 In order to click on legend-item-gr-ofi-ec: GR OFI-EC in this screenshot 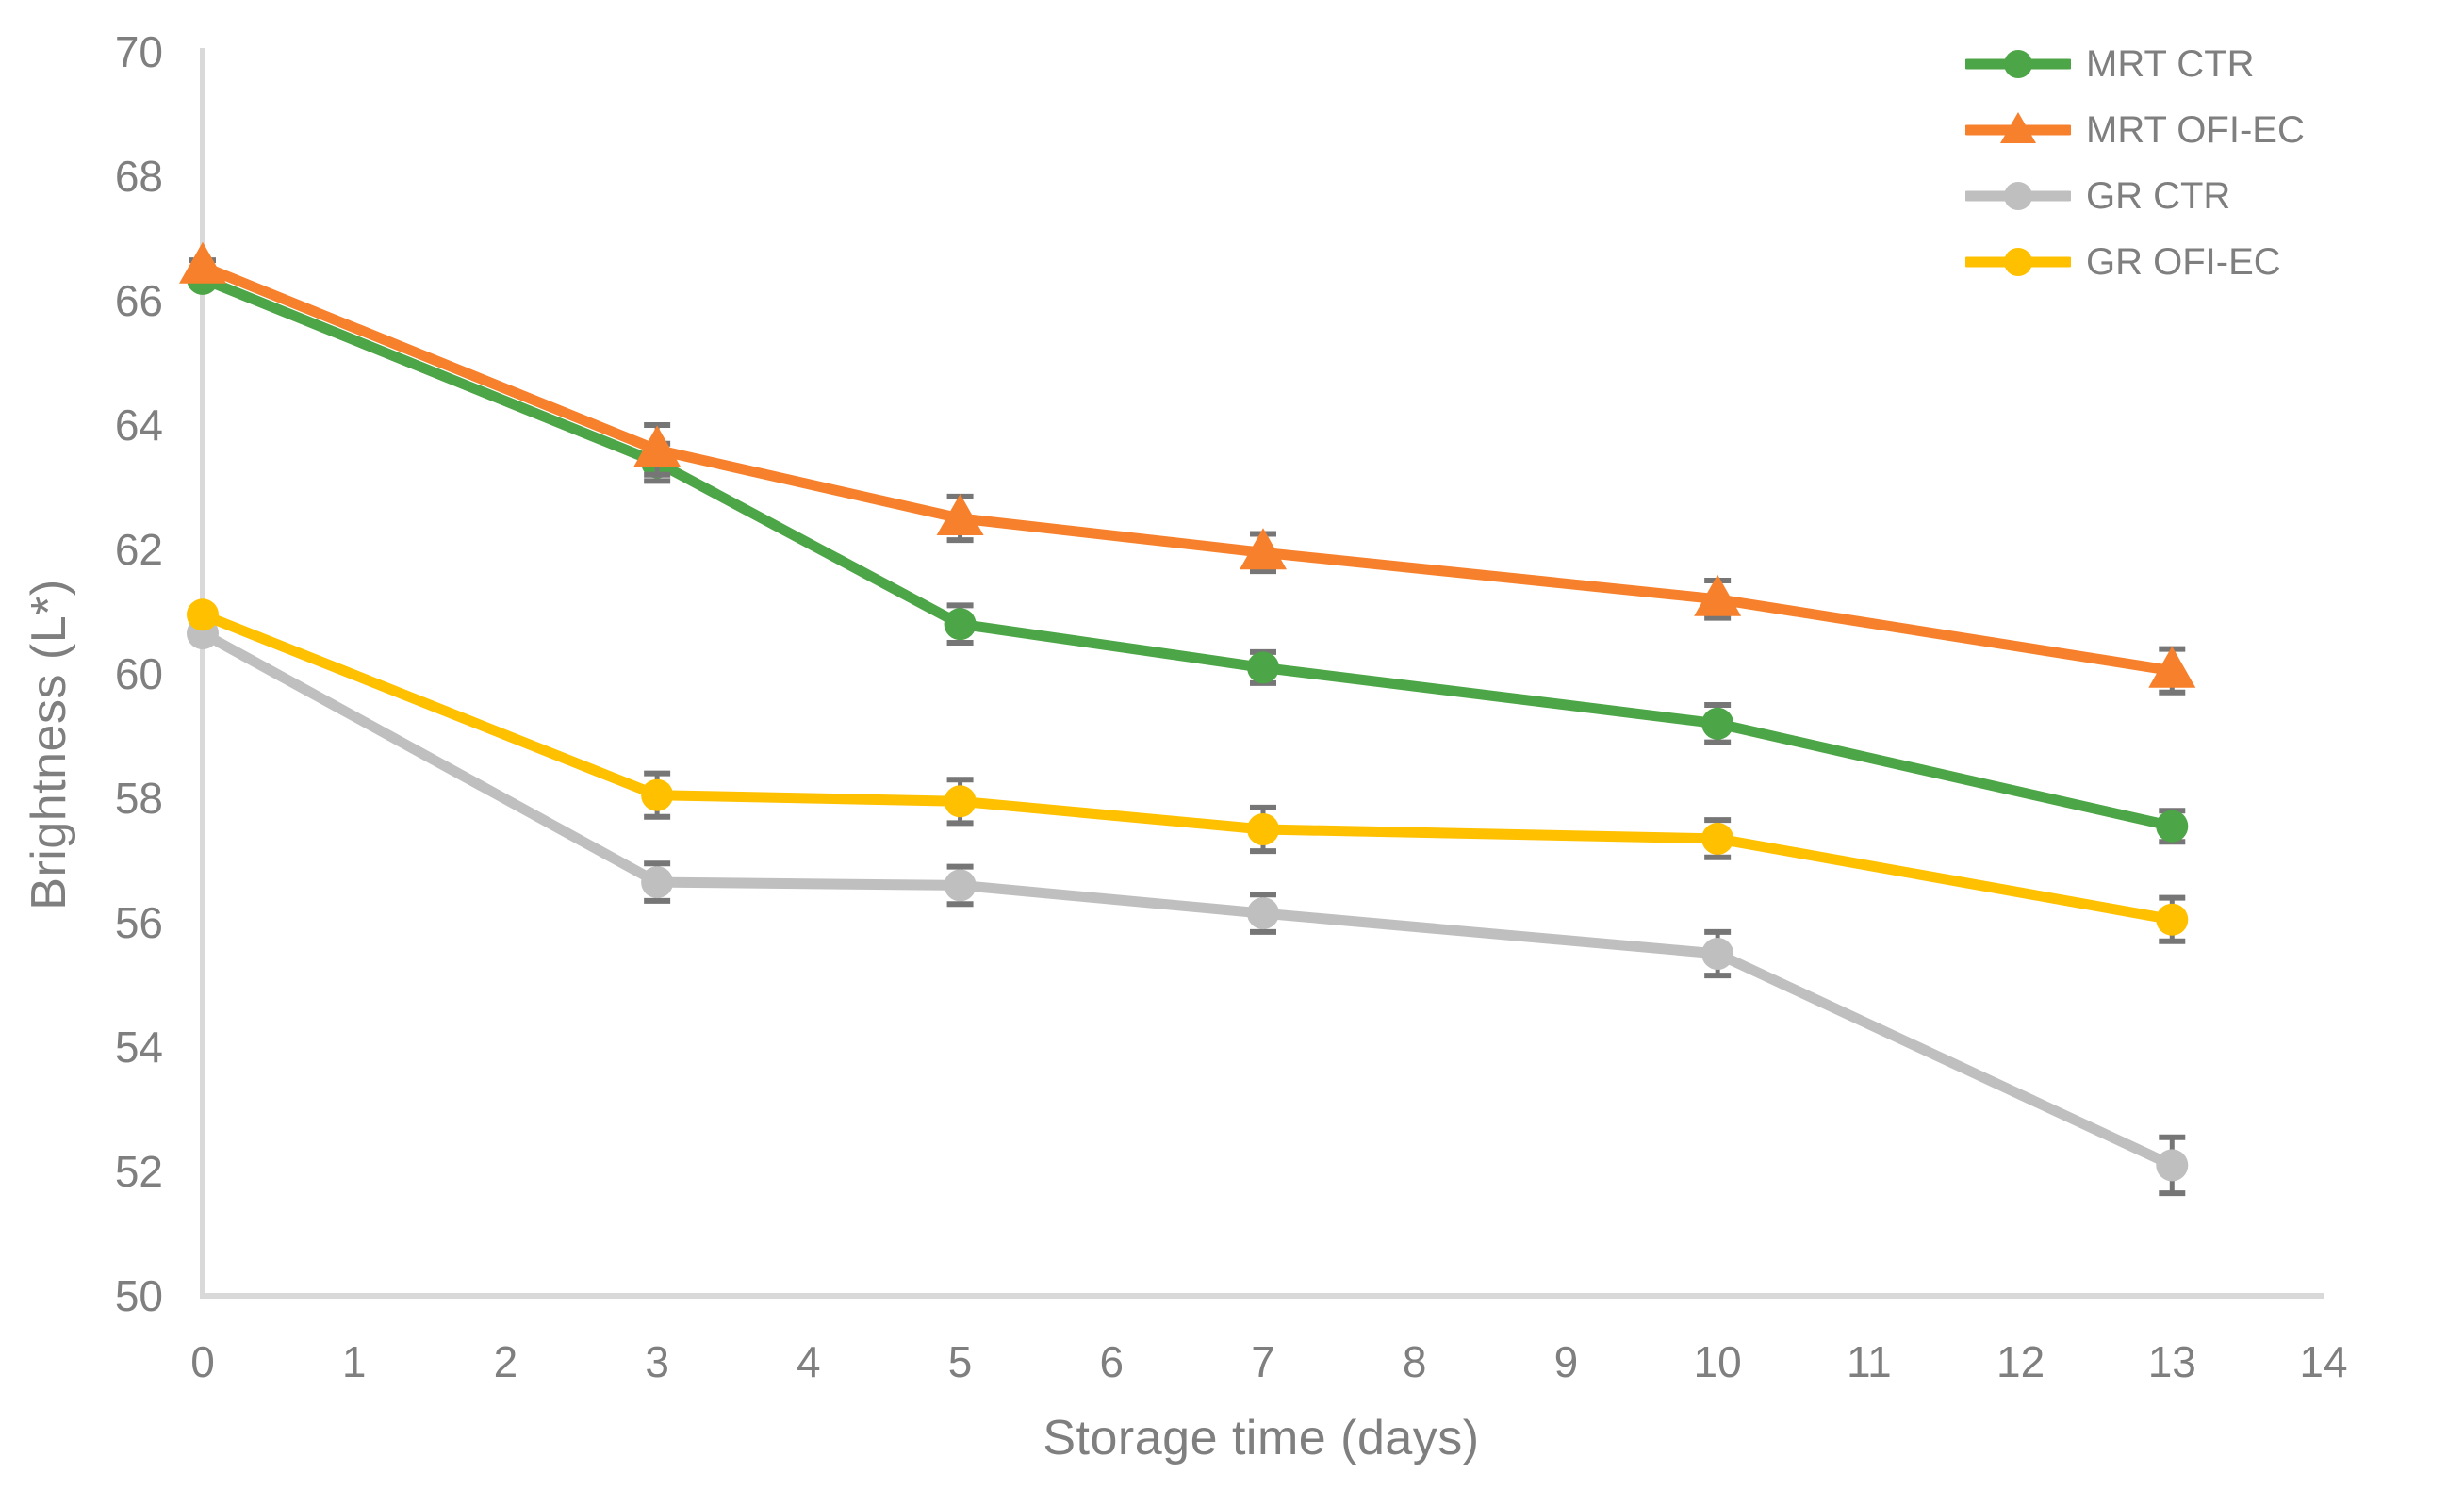, I will do `click(2135, 262)`.